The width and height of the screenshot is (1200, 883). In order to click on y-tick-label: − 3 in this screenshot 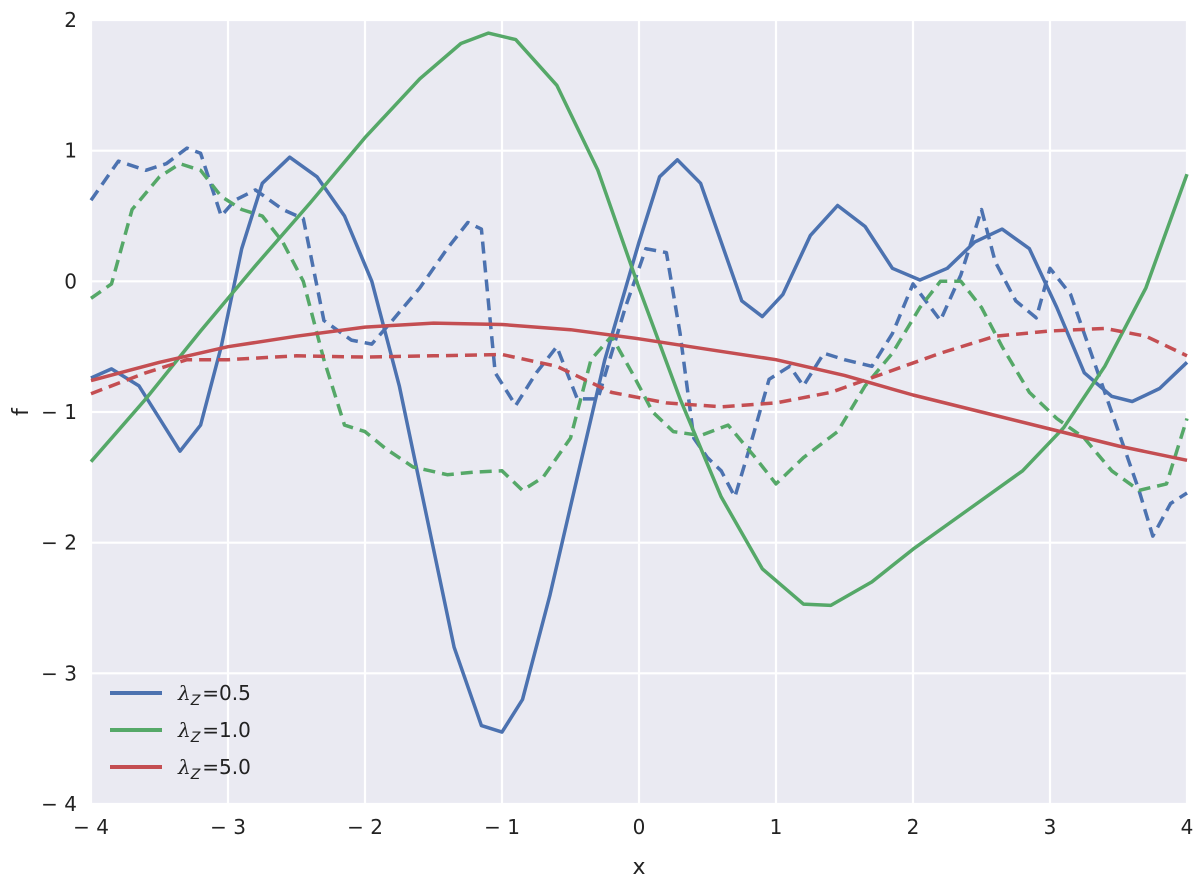, I will do `click(59, 673)`.